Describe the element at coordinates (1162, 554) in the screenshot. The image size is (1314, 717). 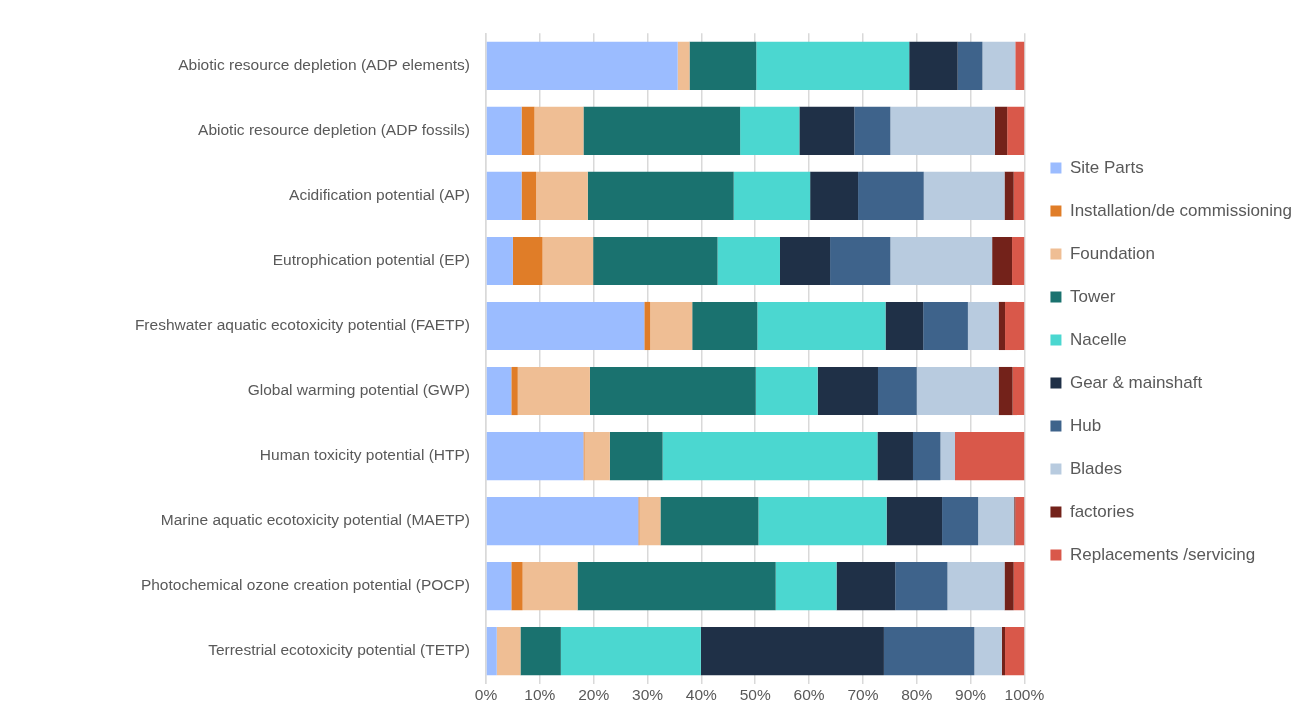
I see `legend-label: Replacements /servicing` at that location.